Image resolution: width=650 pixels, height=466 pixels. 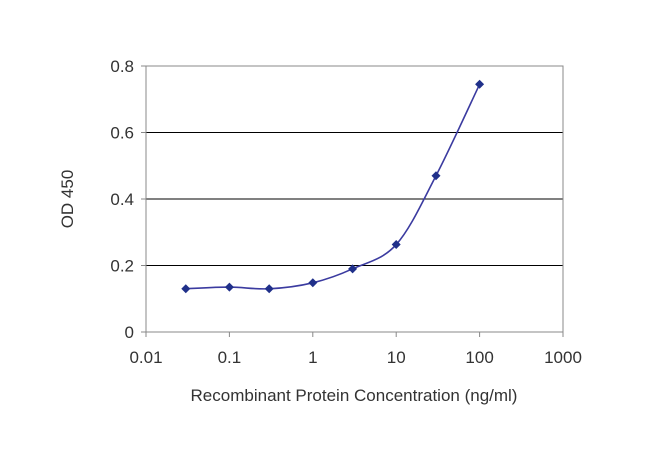 What do you see at coordinates (145, 357) in the screenshot?
I see `x-tick-label: 0.01` at bounding box center [145, 357].